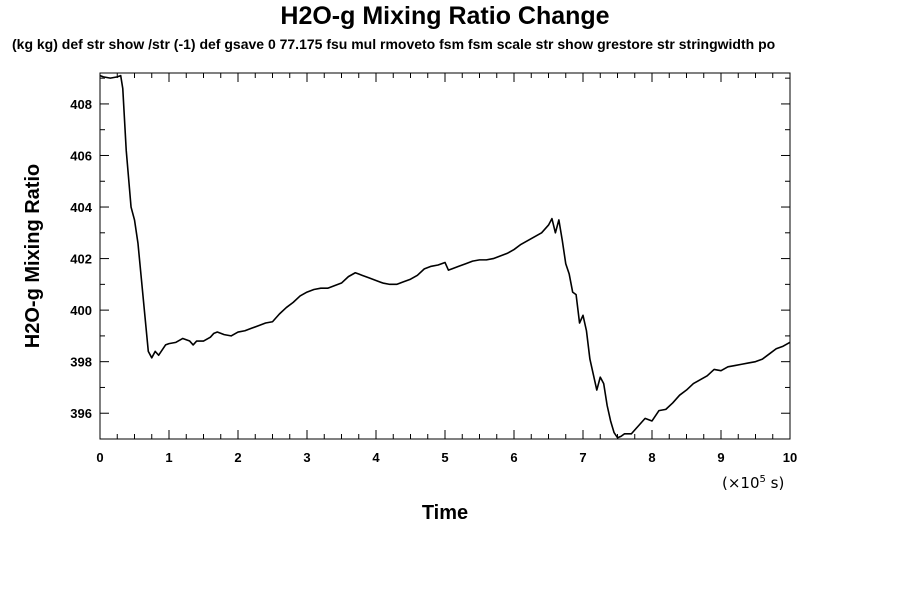  I want to click on x-axis-tick-labels: 0 1 2 3 4 5 6 7 8 9 10, so click(446, 457).